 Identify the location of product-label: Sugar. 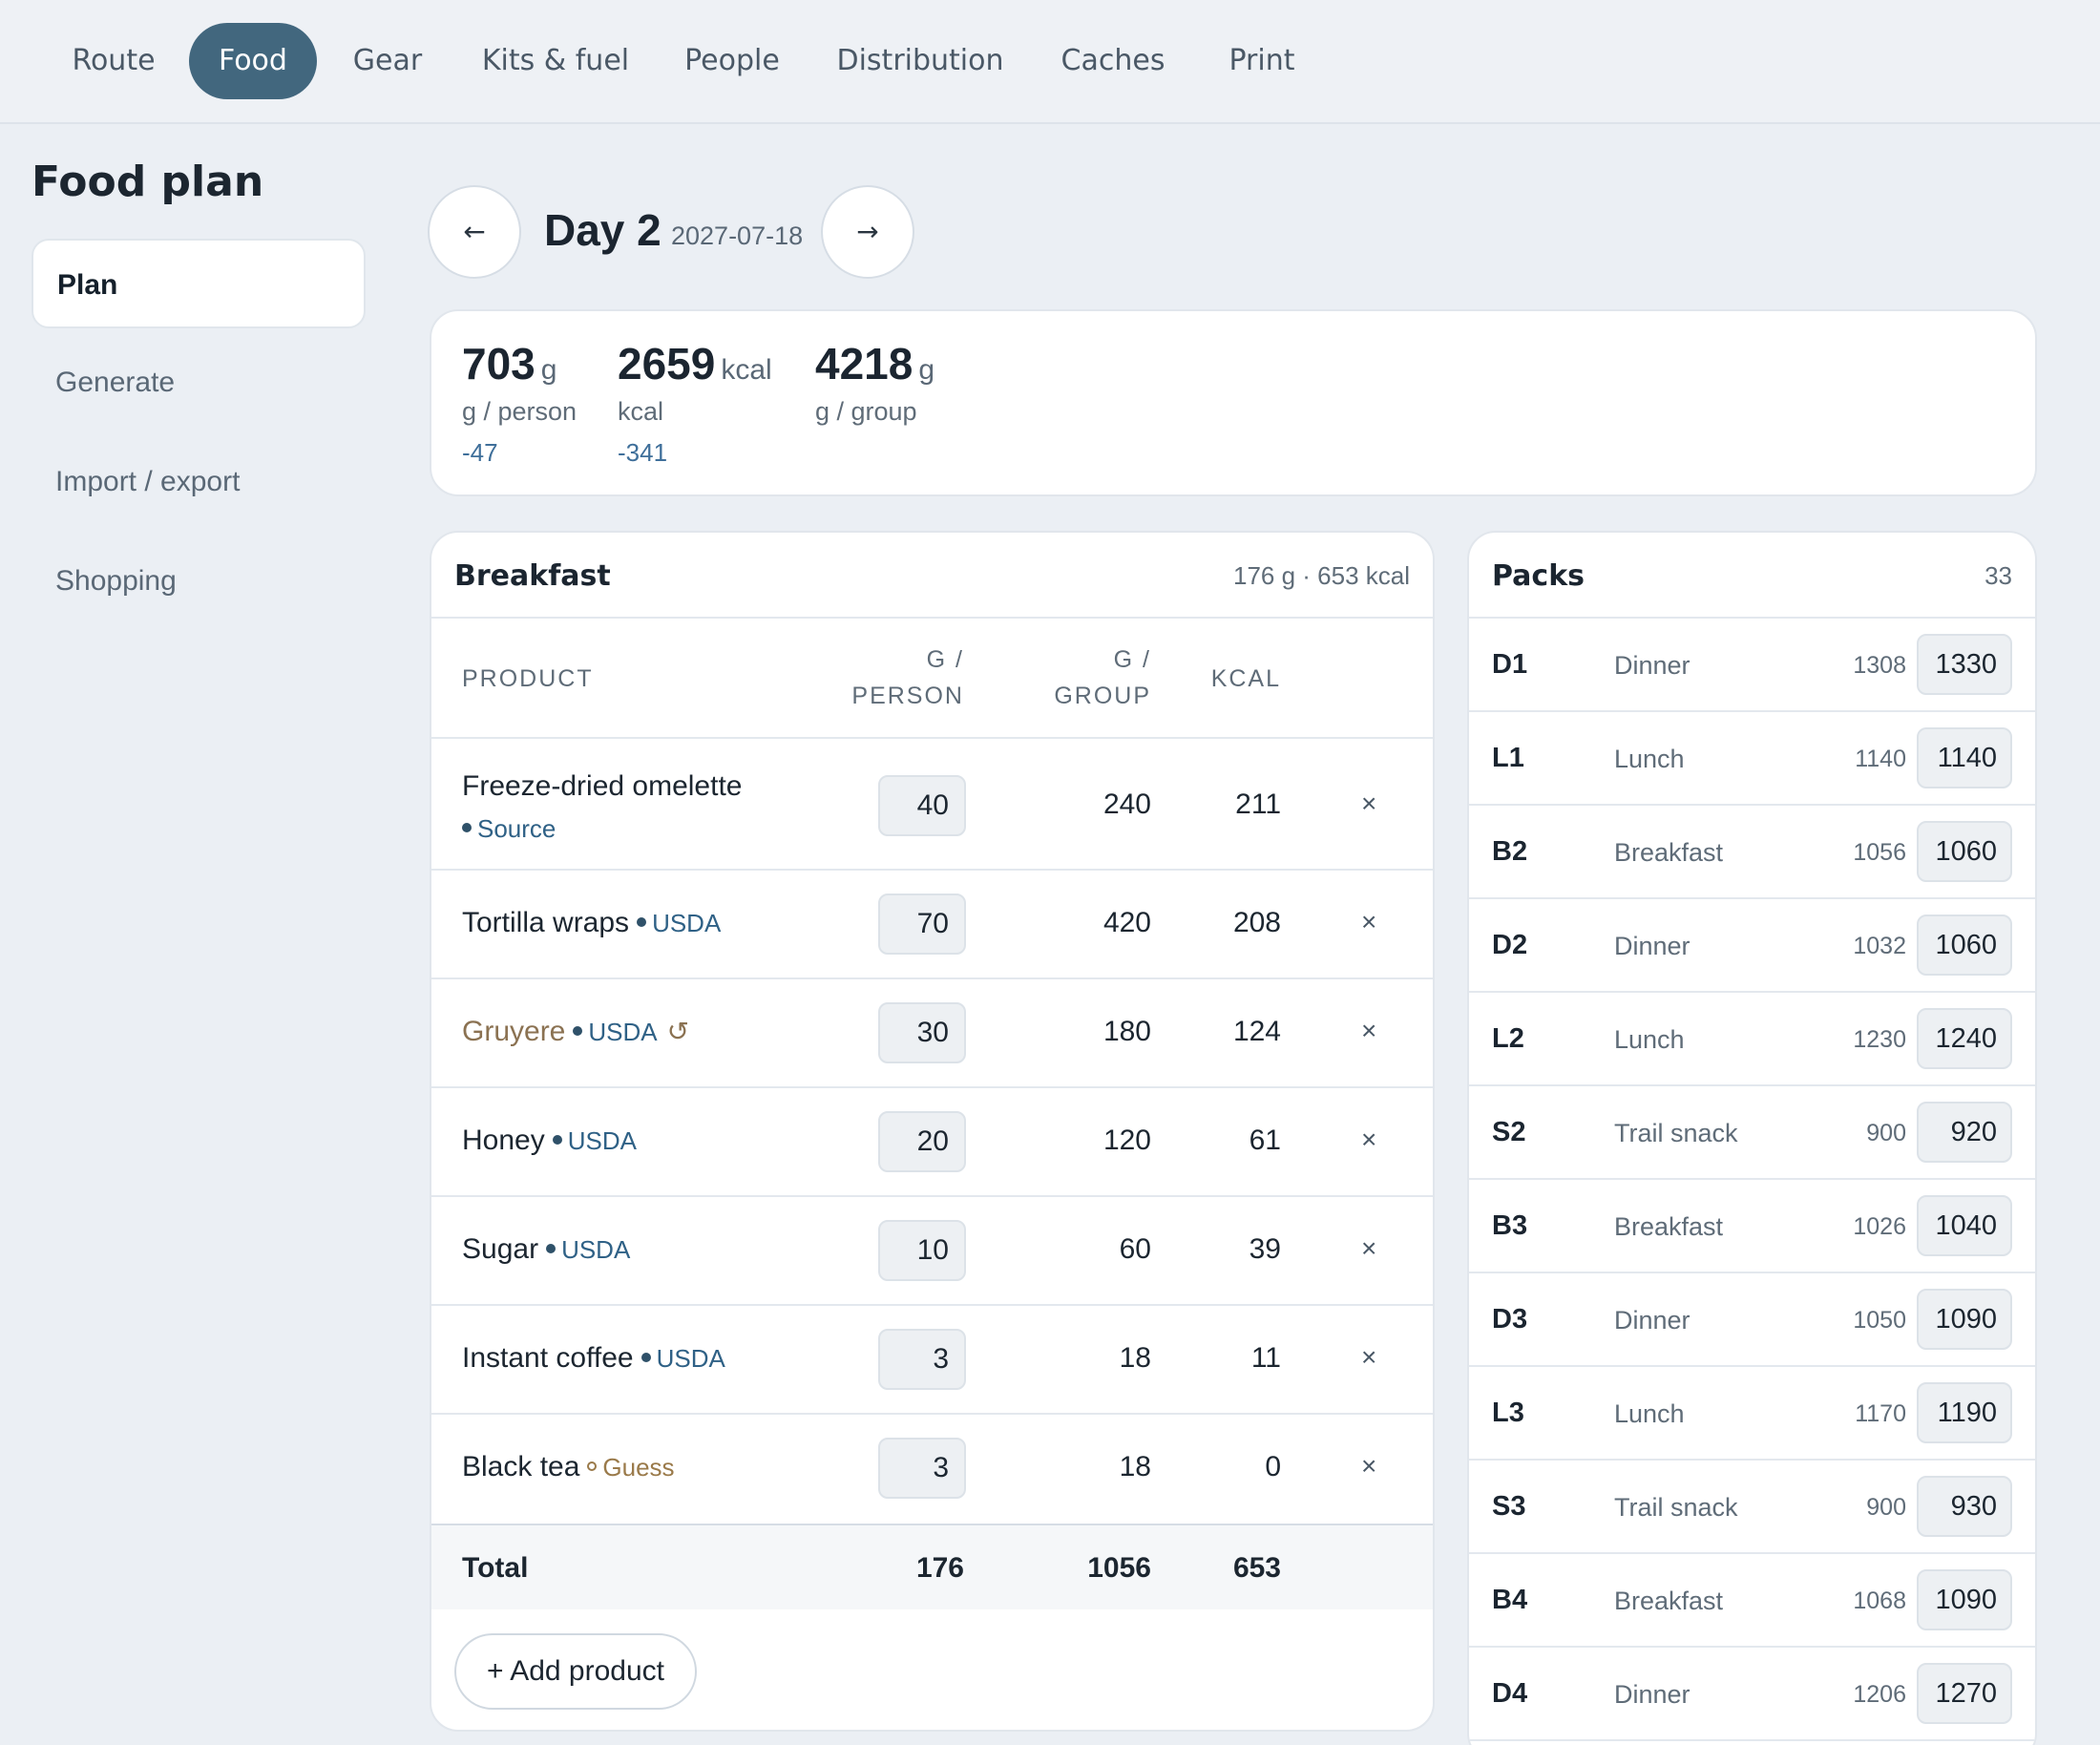
(501, 1249).